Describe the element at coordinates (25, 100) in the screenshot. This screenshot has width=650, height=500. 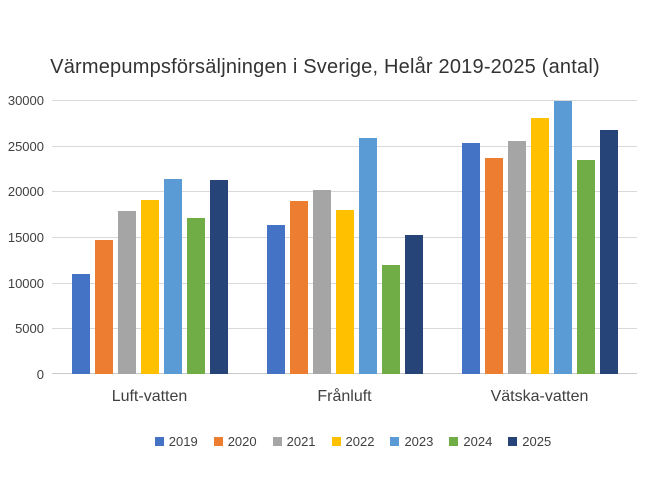
I see `y-tick-label: 30000` at that location.